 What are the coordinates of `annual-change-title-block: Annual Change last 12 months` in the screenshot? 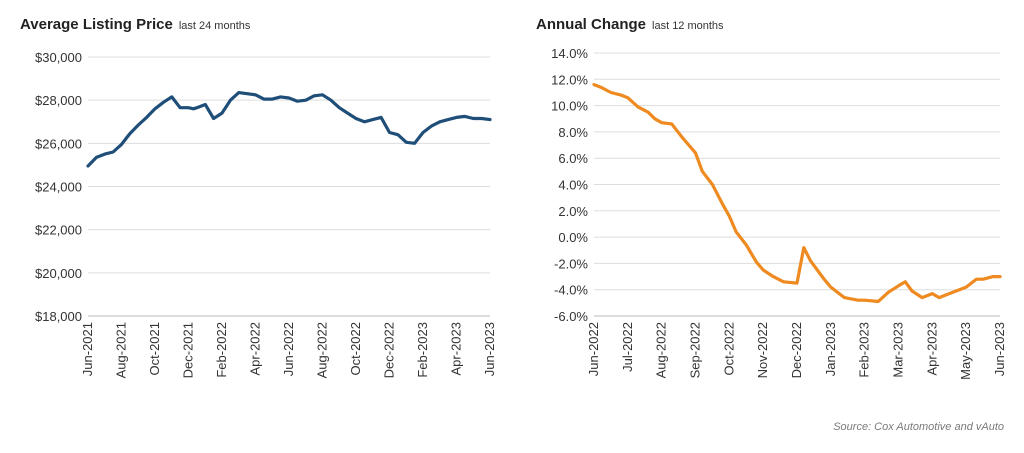 It's located at (630, 24).